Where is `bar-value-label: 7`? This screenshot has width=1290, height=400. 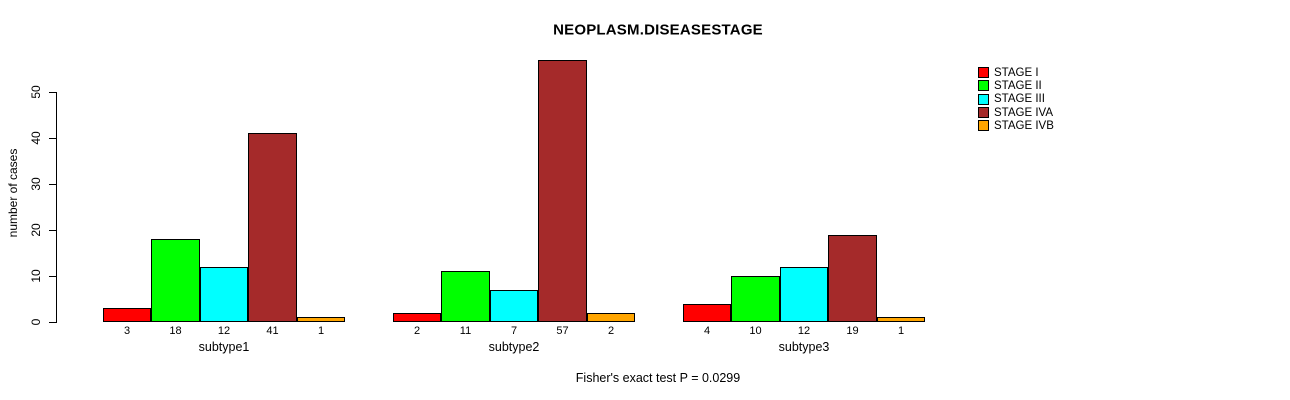
bar-value-label: 7 is located at coordinates (514, 331).